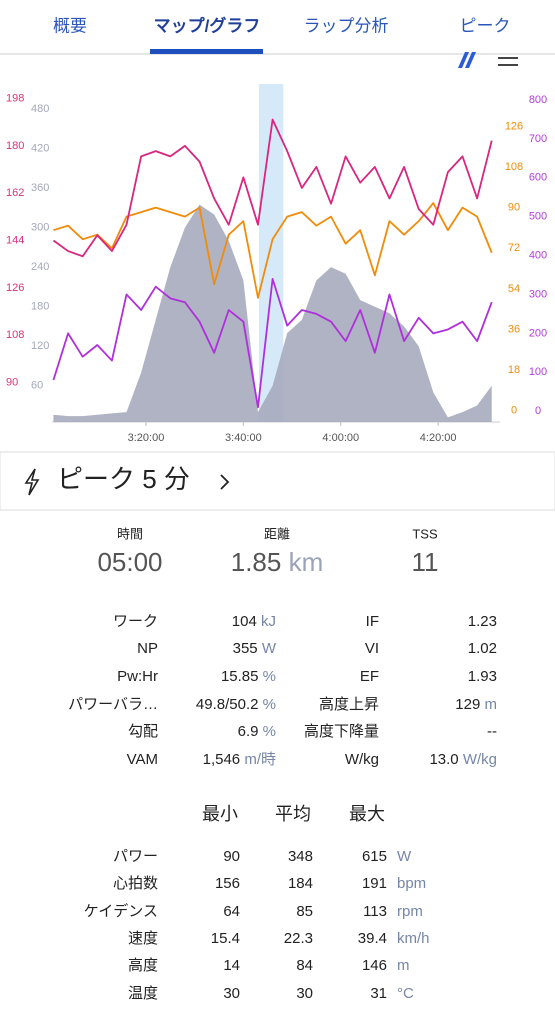 The width and height of the screenshot is (555, 1024). I want to click on stats-unit: rpm, so click(410, 911).